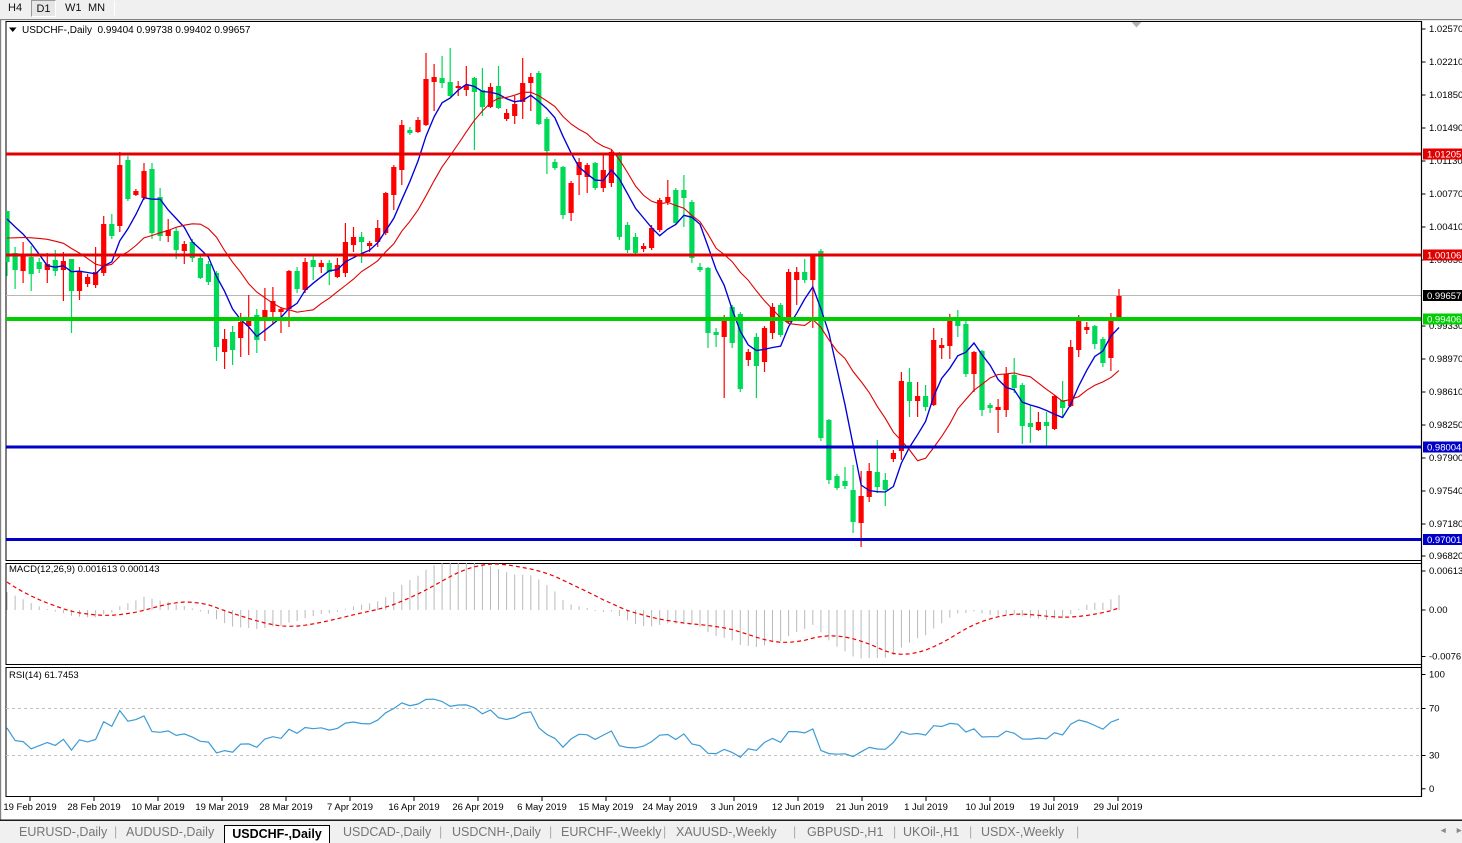 Image resolution: width=1462 pixels, height=843 pixels. Describe the element at coordinates (29, 807) in the screenshot. I see `svg-text: 19 Feb 2019` at that location.